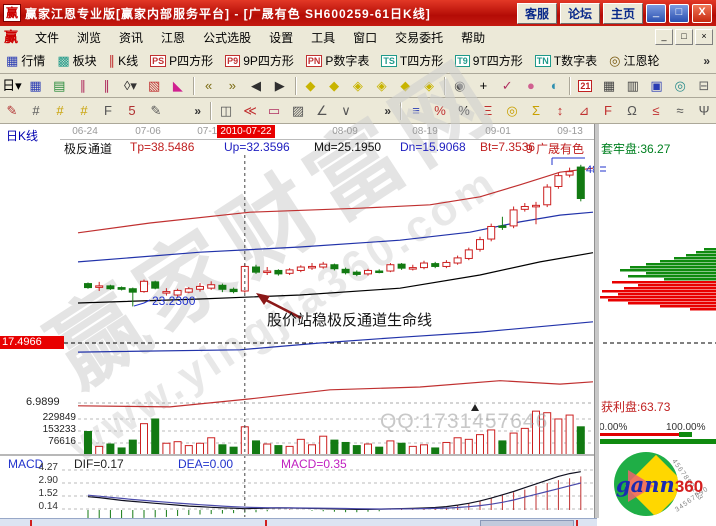  Describe the element at coordinates (429, 85) in the screenshot. I see `diamond-fit-icon: ◈` at that location.